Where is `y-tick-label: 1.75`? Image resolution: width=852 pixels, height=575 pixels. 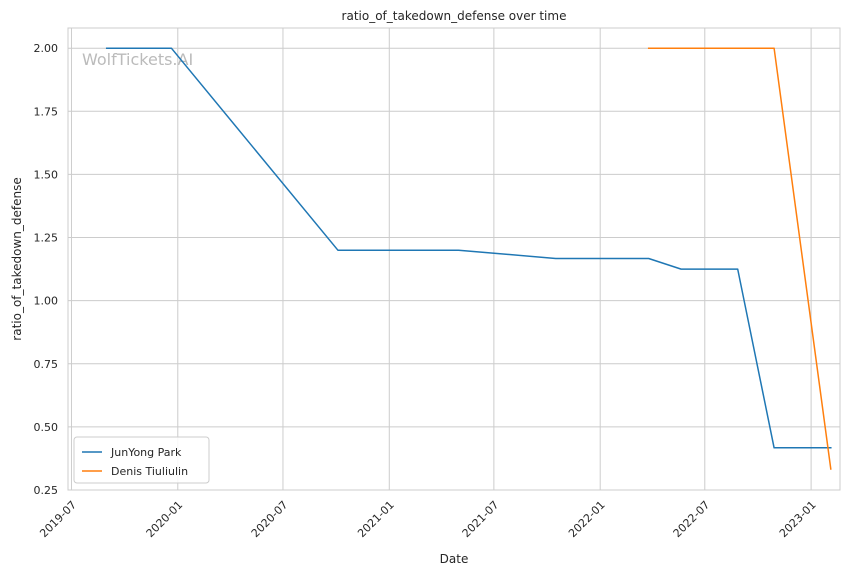 y-tick-label: 1.75 is located at coordinates (46, 111).